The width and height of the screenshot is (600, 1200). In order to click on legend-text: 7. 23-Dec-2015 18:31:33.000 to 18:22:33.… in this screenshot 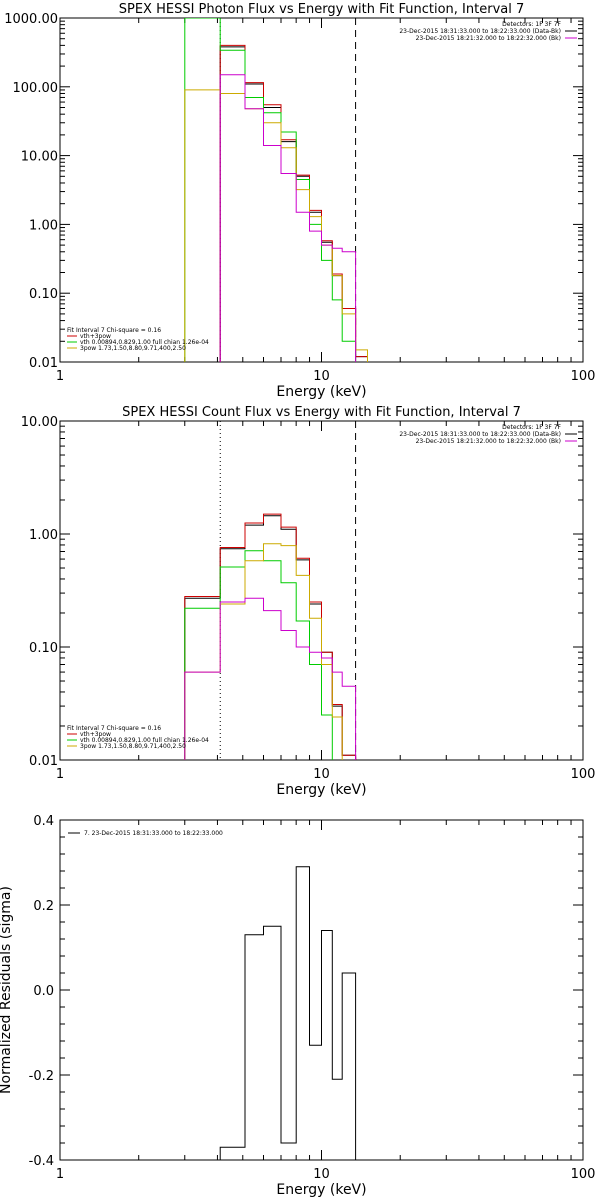, I will do `click(153, 833)`.